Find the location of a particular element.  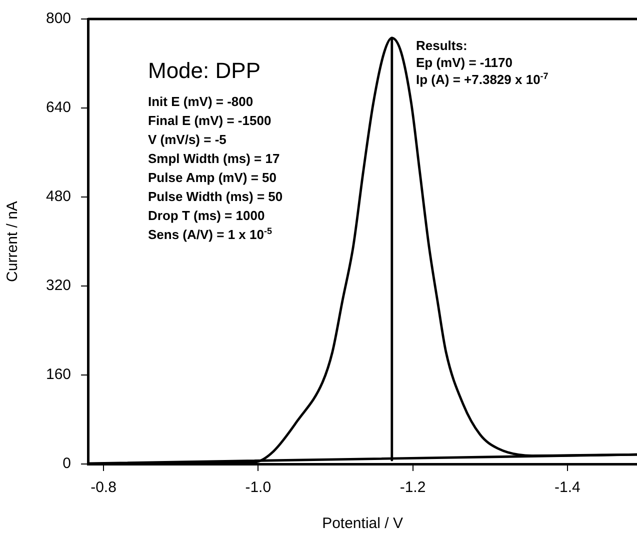

x-tick-label: -0.8 is located at coordinates (103, 487).